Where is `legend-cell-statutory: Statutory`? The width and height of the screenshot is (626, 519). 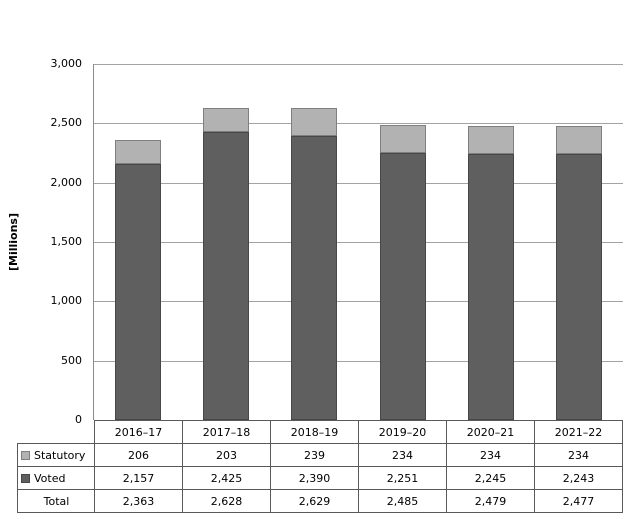 legend-cell-statutory: Statutory is located at coordinates (56, 455).